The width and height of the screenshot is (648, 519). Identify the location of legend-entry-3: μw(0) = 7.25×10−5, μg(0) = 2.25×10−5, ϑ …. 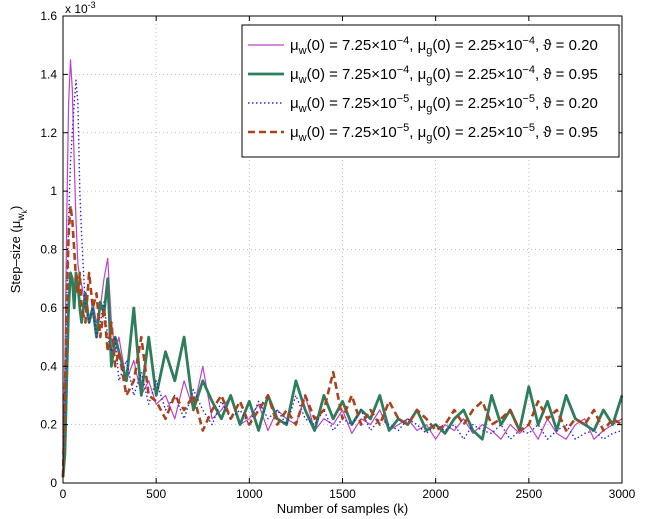
(423, 104).